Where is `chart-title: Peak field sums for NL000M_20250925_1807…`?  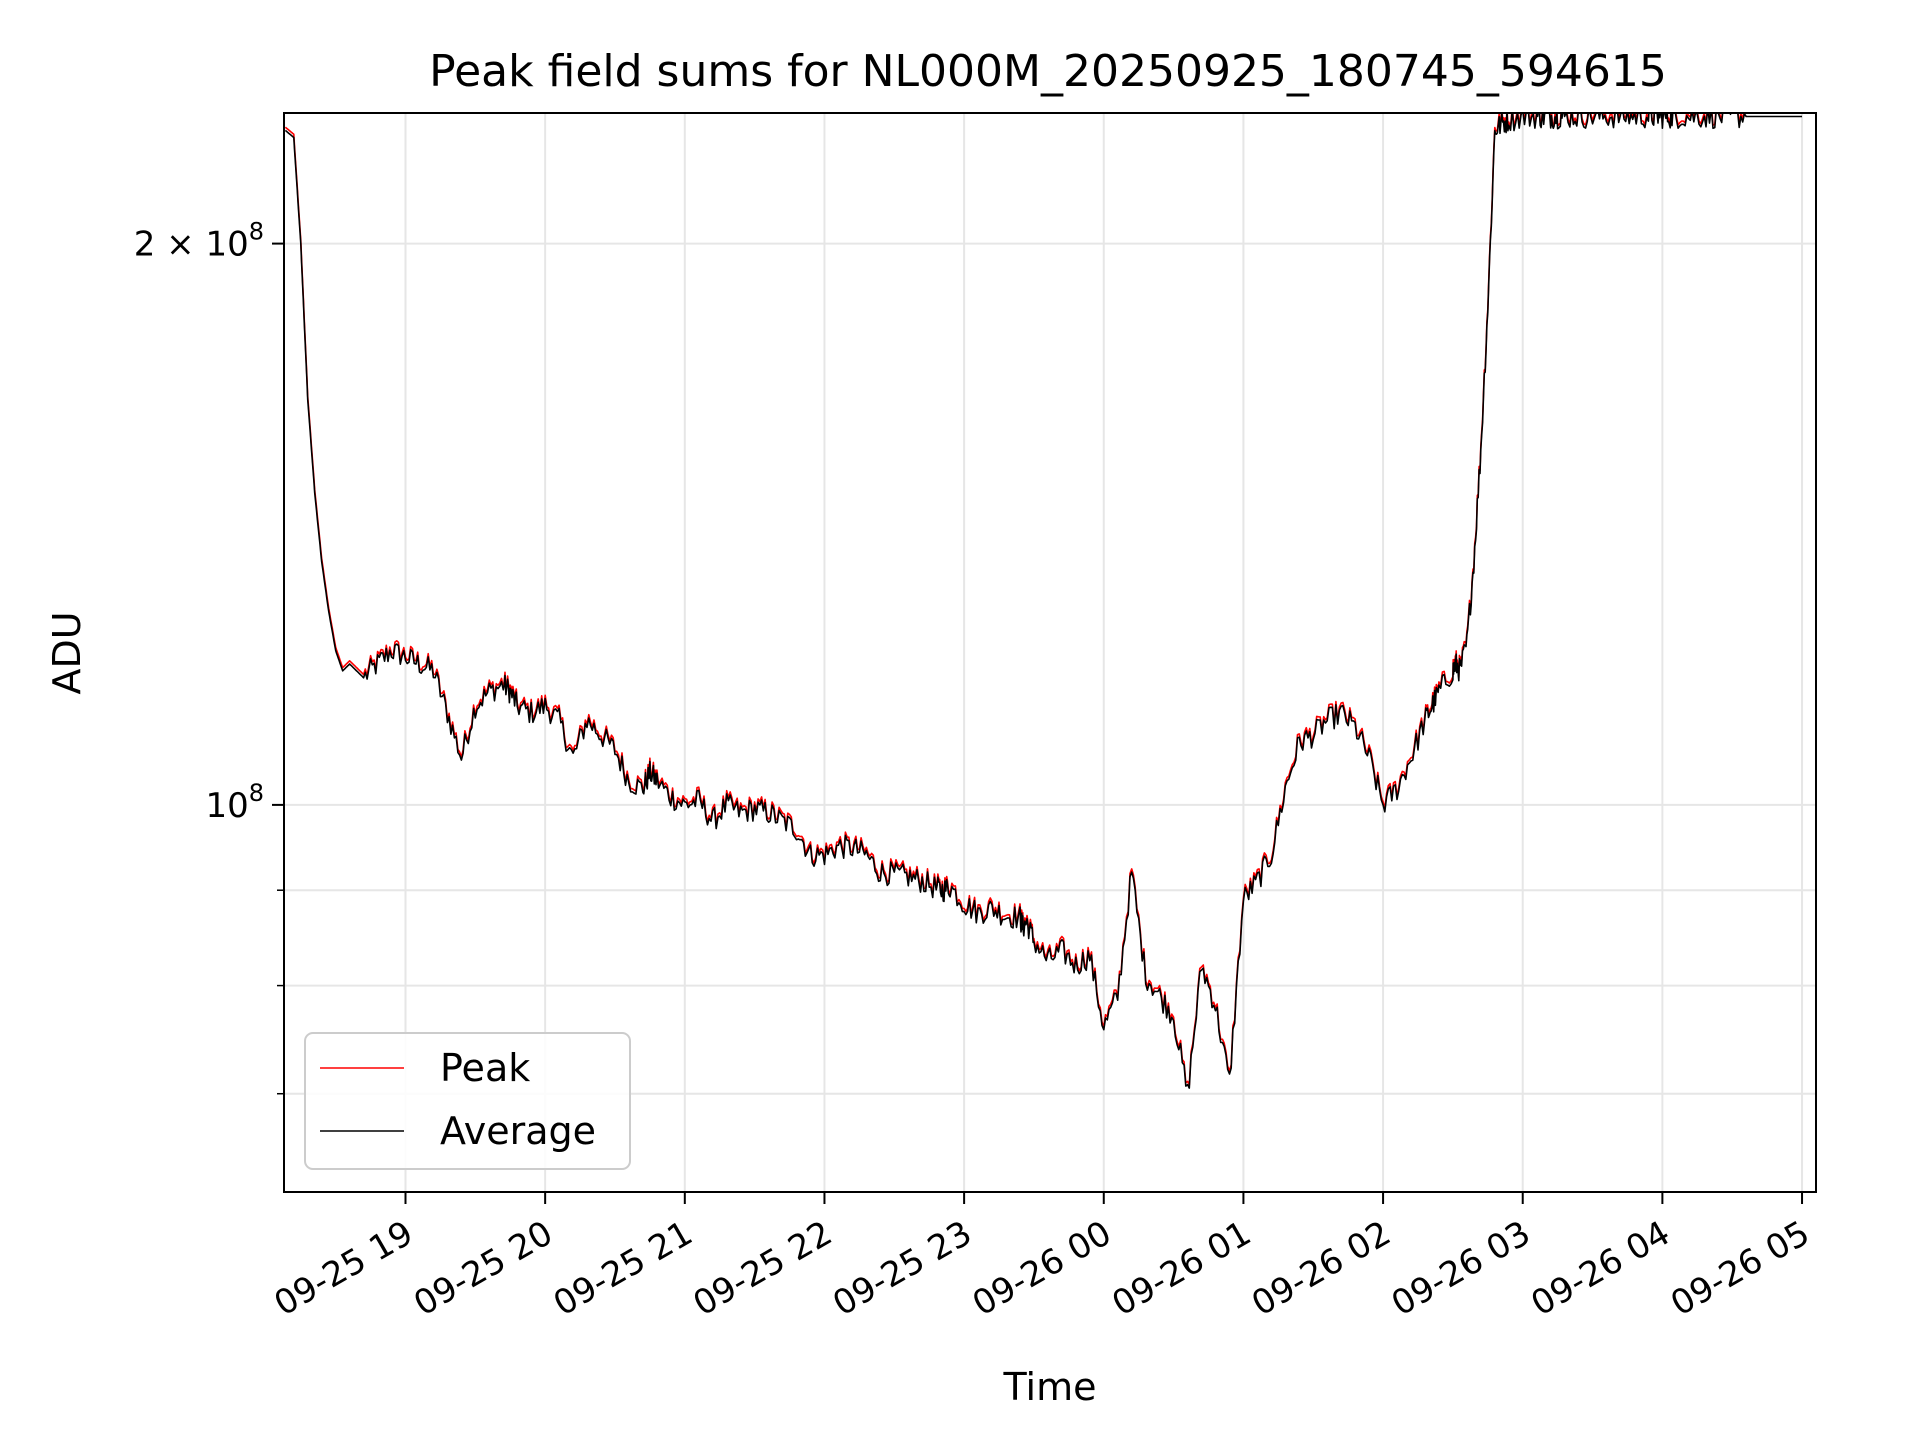 chart-title: Peak field sums for NL000M_20250925_1807… is located at coordinates (1048, 71).